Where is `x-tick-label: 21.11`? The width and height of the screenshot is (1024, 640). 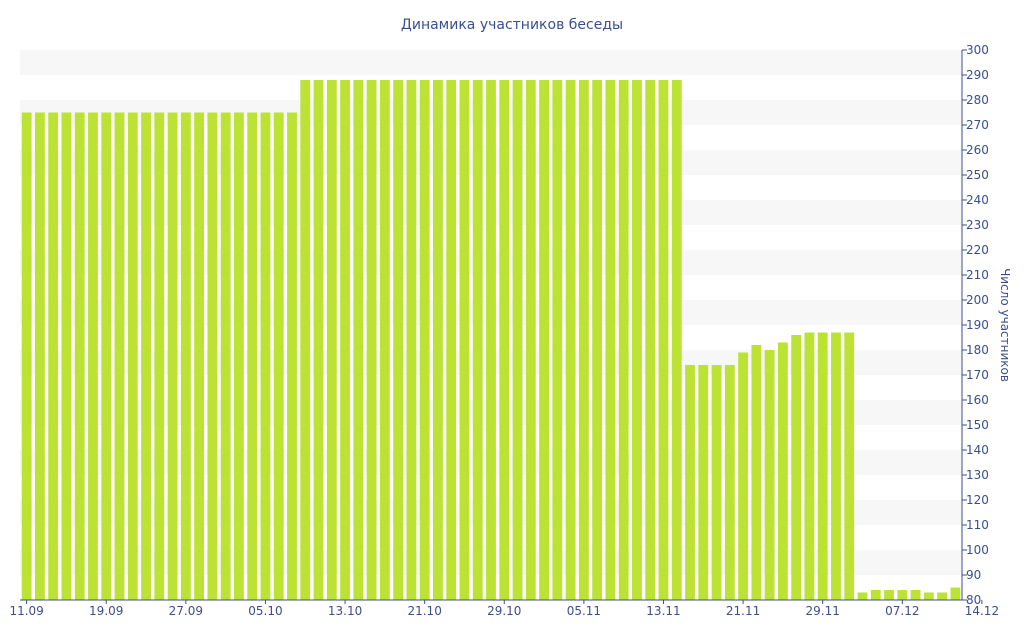 x-tick-label: 21.11 is located at coordinates (743, 611).